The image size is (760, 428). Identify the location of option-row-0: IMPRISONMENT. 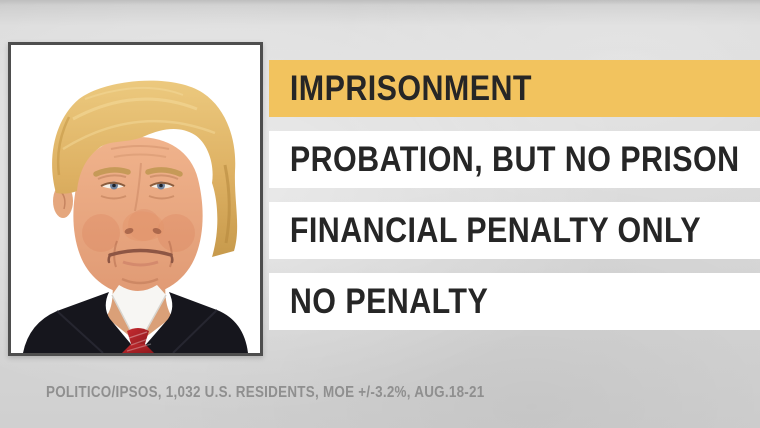
(514, 88).